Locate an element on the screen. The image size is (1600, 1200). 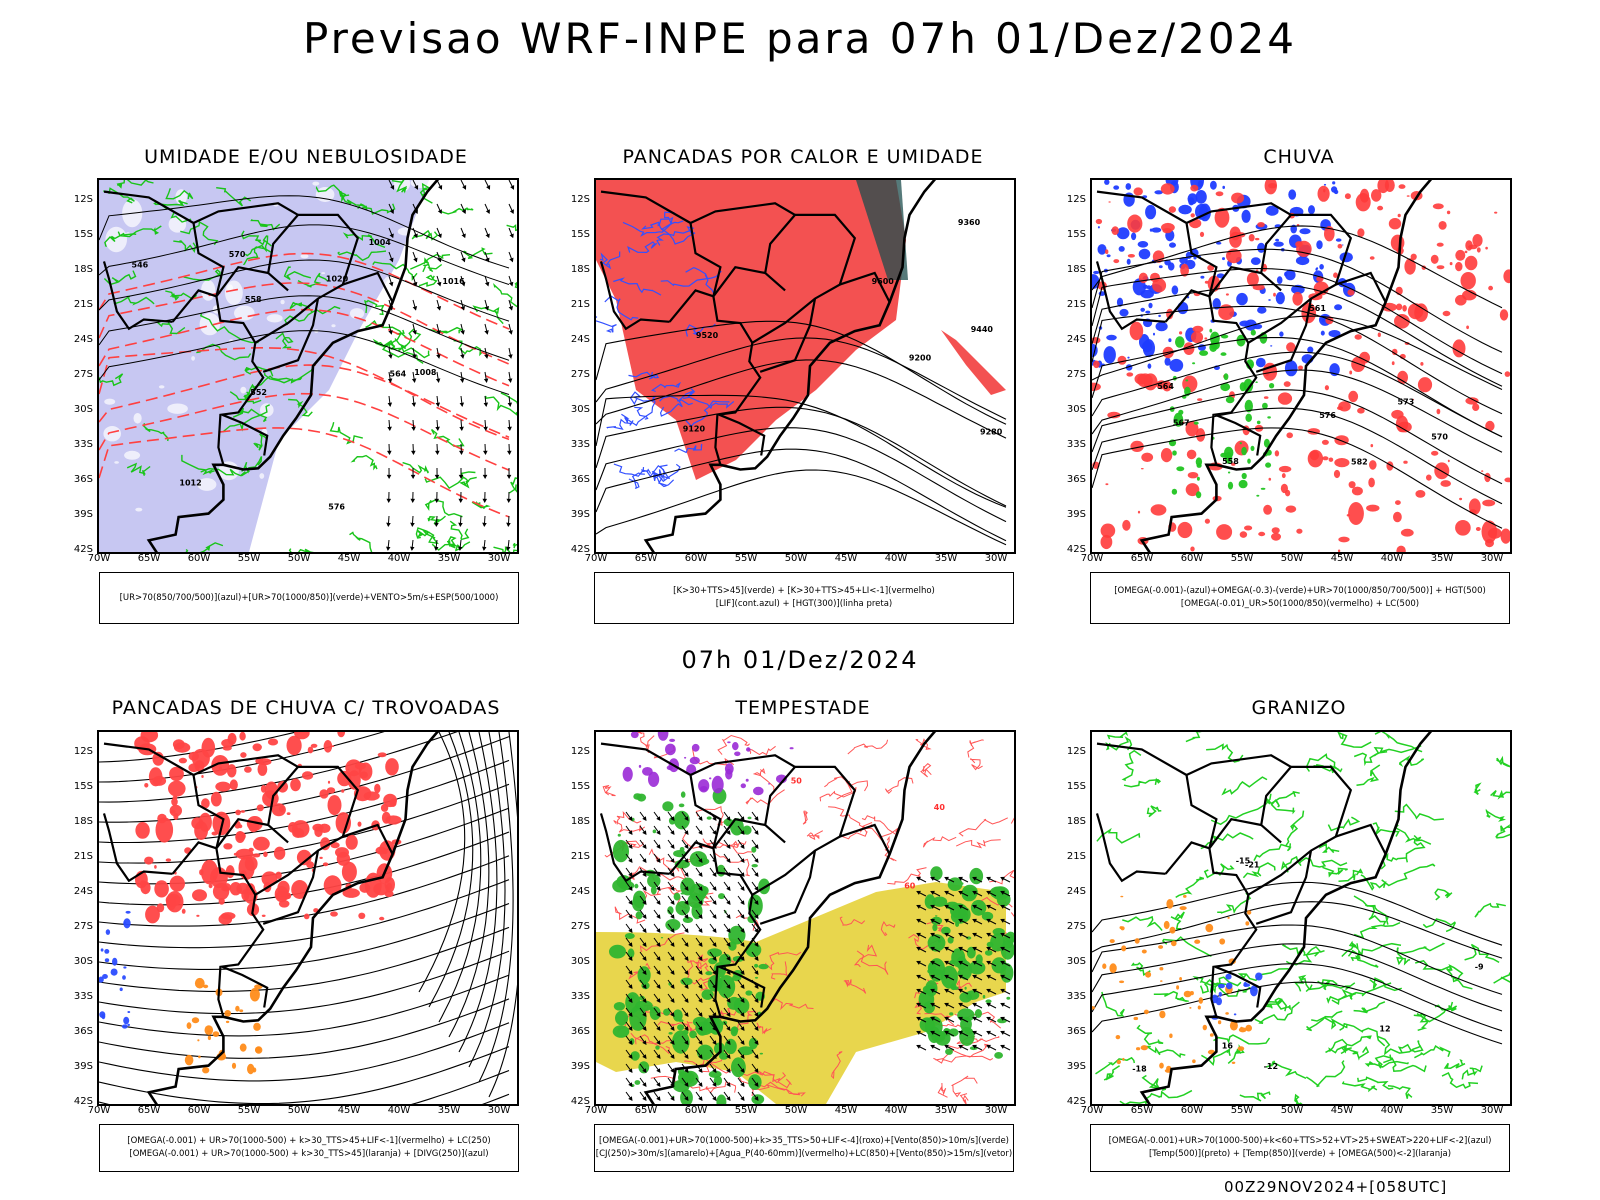
instability-area is located at coordinates (751, 330).